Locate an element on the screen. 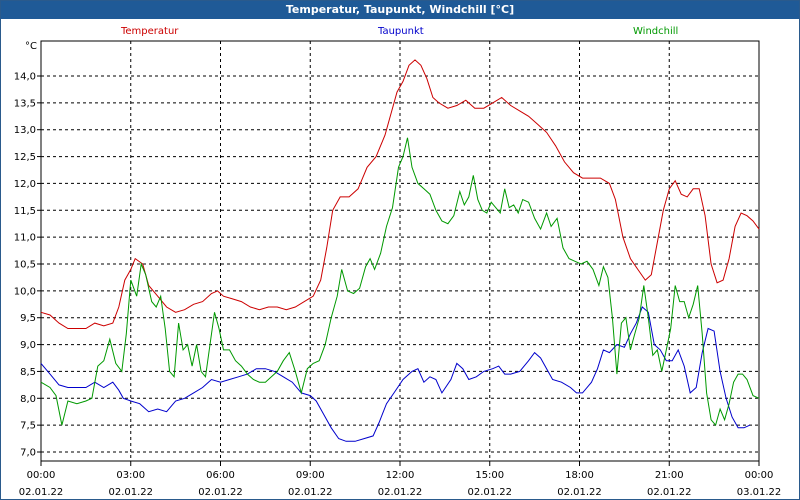  x-tick-time: 06:00 is located at coordinates (220, 475).